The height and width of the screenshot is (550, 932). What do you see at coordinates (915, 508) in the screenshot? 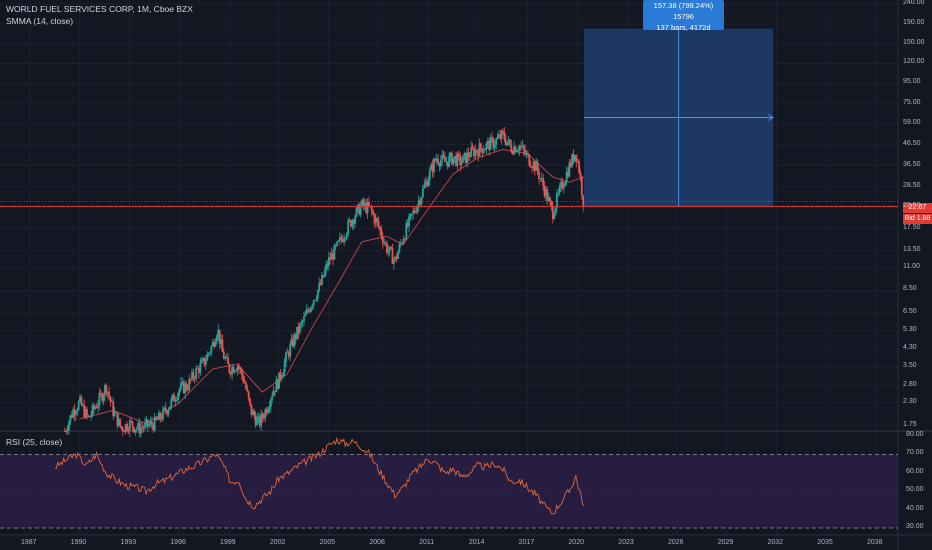
I see `rsi-tick-label: 40.00` at bounding box center [915, 508].